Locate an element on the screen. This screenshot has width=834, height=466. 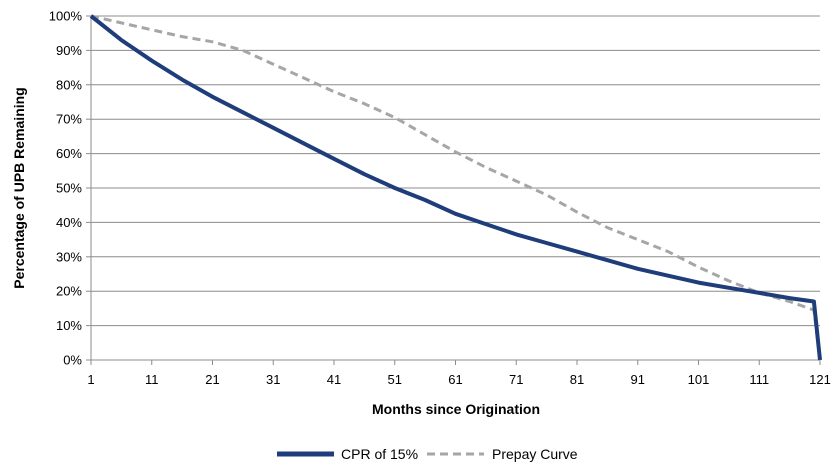
y-tick-label: 70% is located at coordinates (69, 119).